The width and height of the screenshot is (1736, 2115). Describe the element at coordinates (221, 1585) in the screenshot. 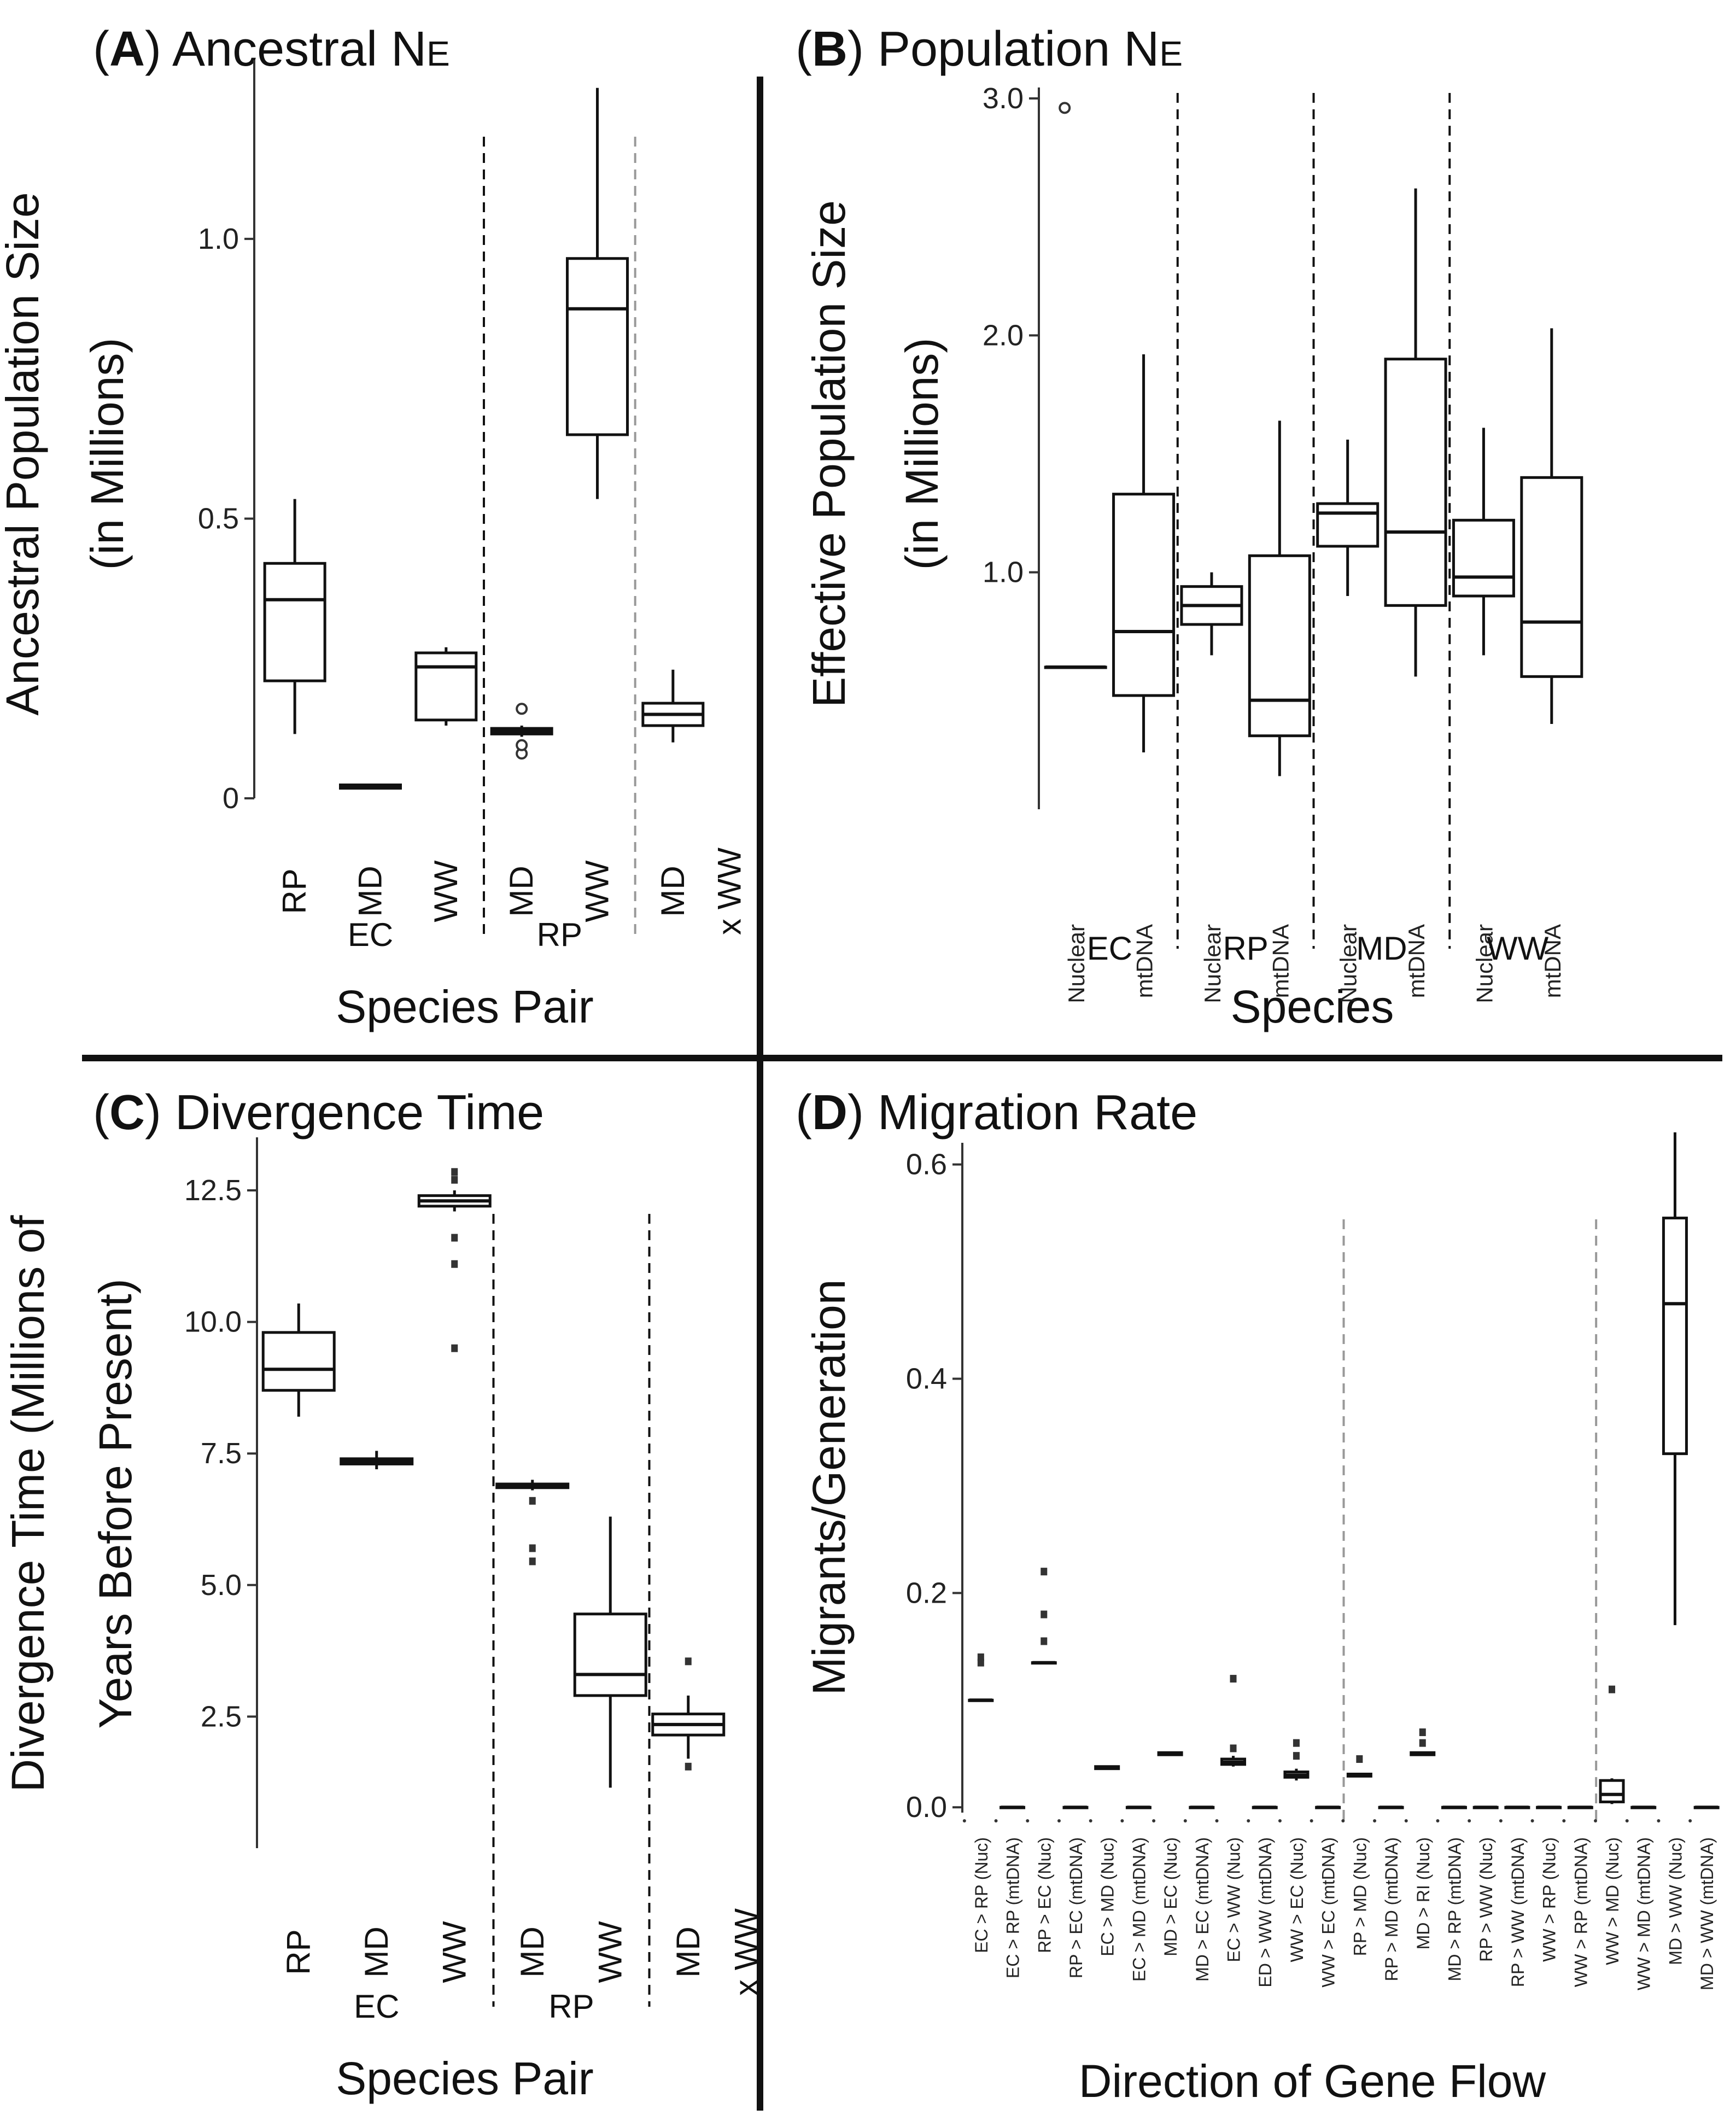

I see `y-tick-label: 5.0` at that location.